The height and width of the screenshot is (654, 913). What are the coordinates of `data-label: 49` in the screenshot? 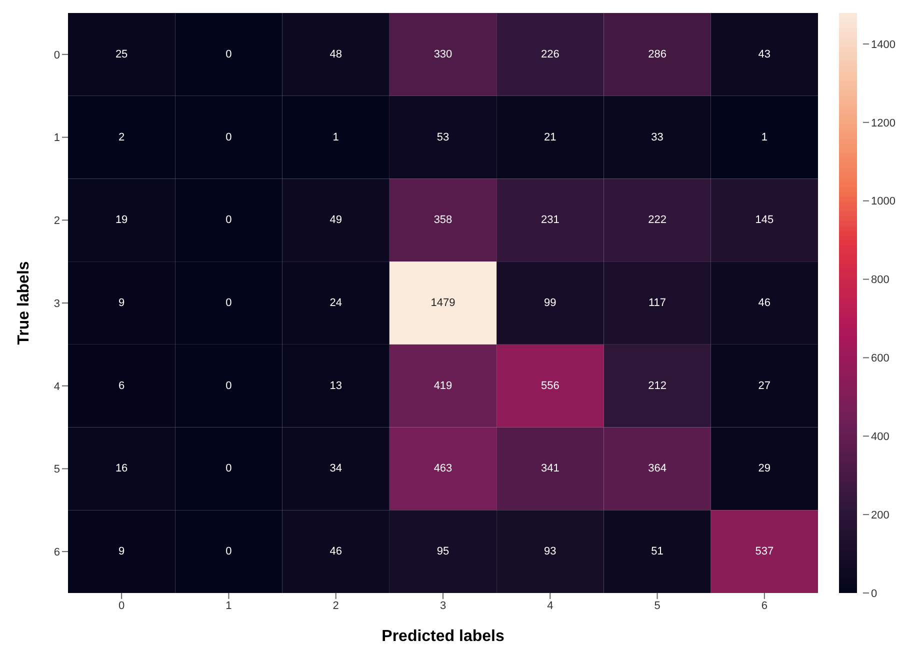 It's located at (336, 220).